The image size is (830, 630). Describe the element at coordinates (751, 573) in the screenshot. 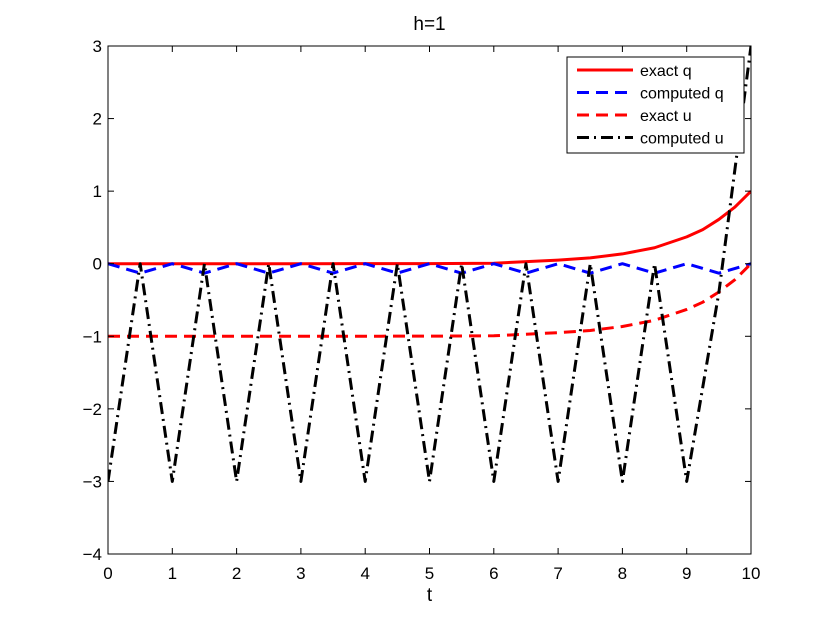

I see `x-tick-label: 10` at that location.